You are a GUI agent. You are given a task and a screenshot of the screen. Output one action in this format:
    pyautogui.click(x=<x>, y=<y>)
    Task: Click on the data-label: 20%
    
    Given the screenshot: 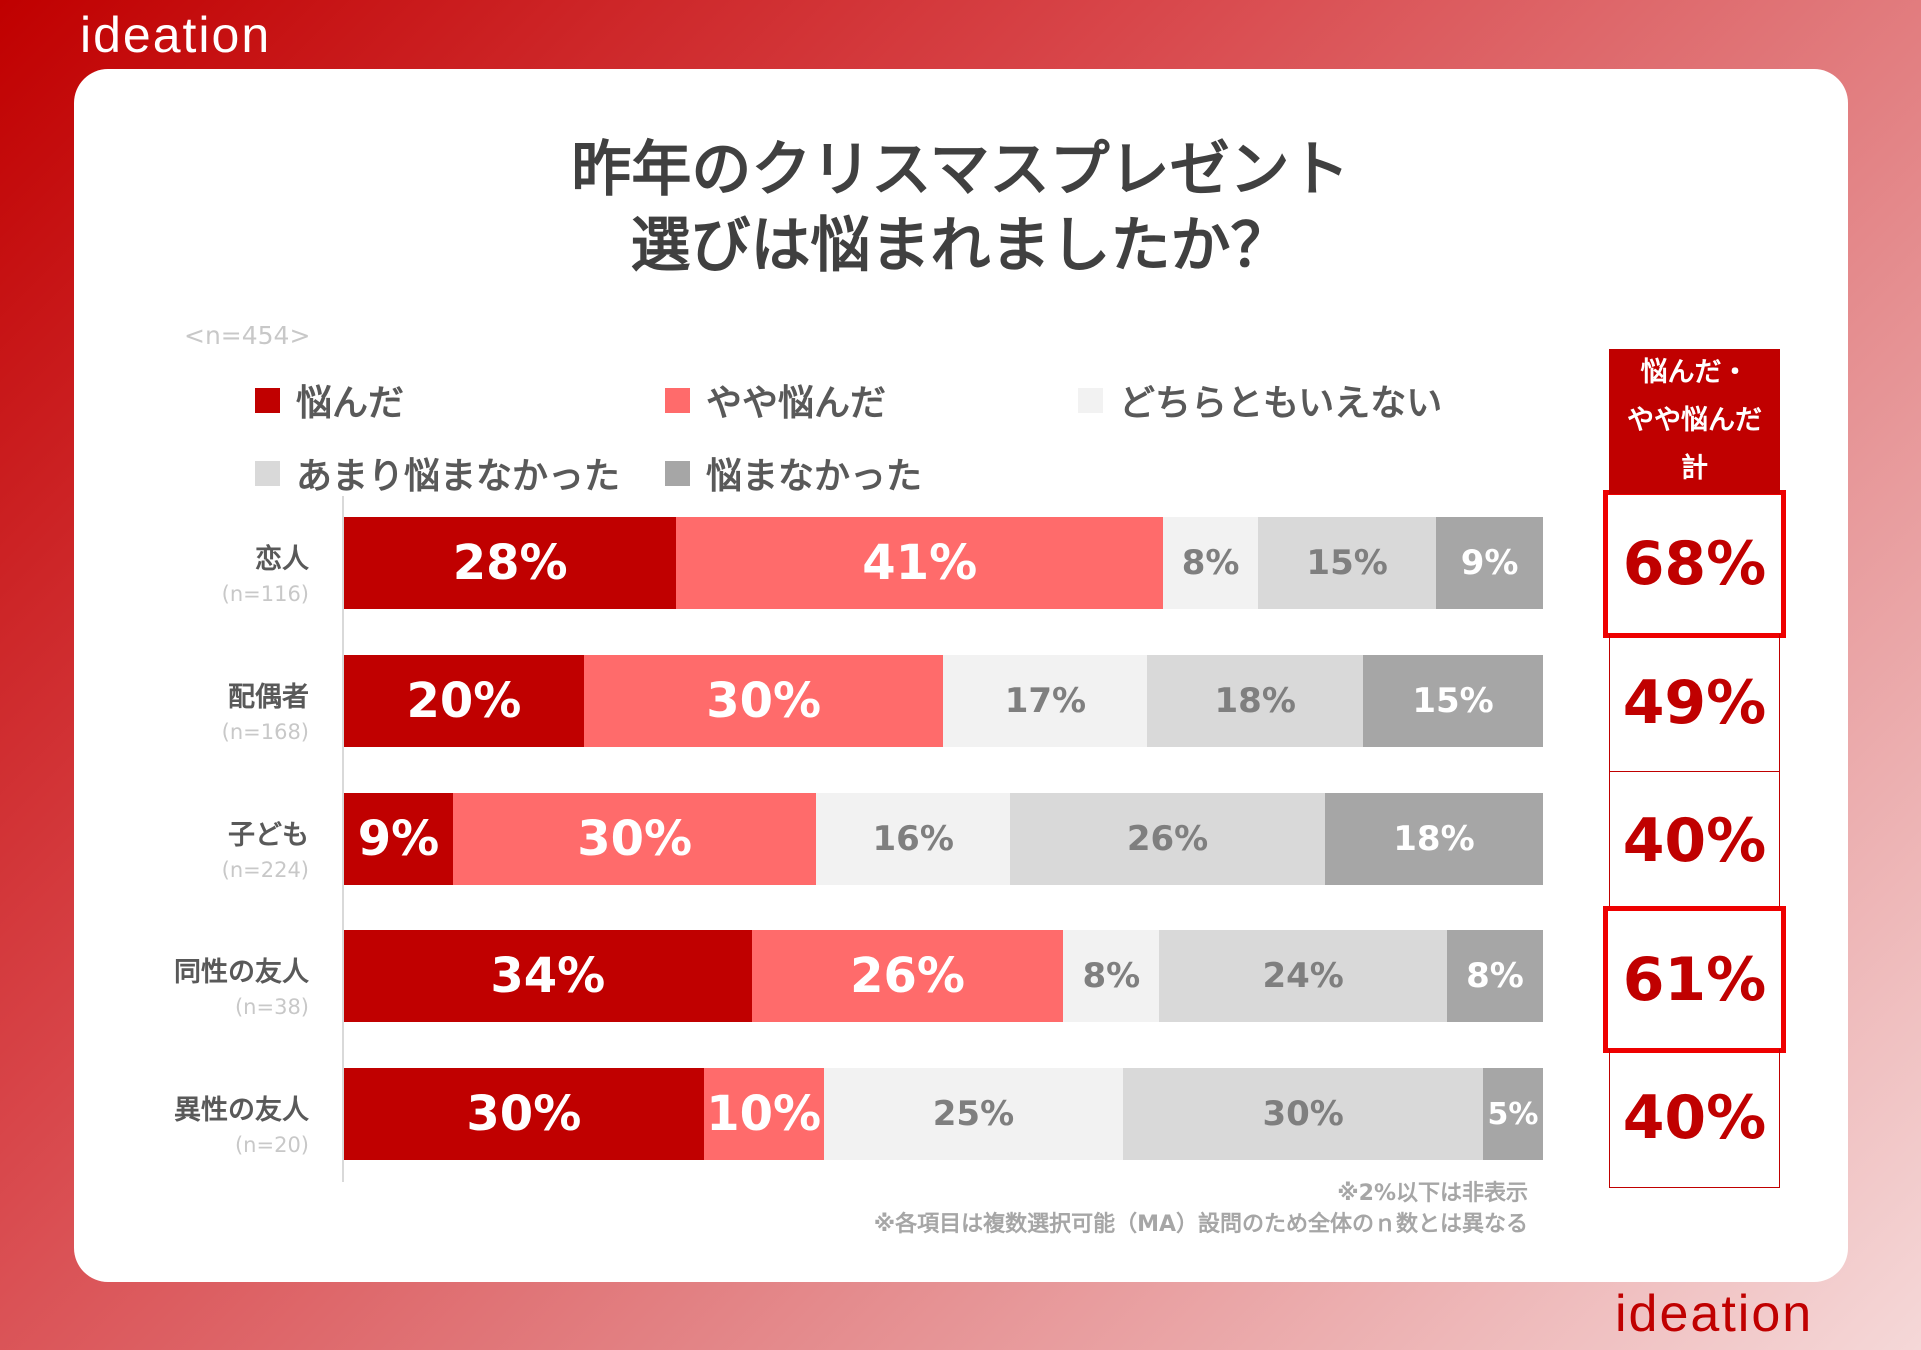 What is the action you would take?
    pyautogui.click(x=464, y=701)
    